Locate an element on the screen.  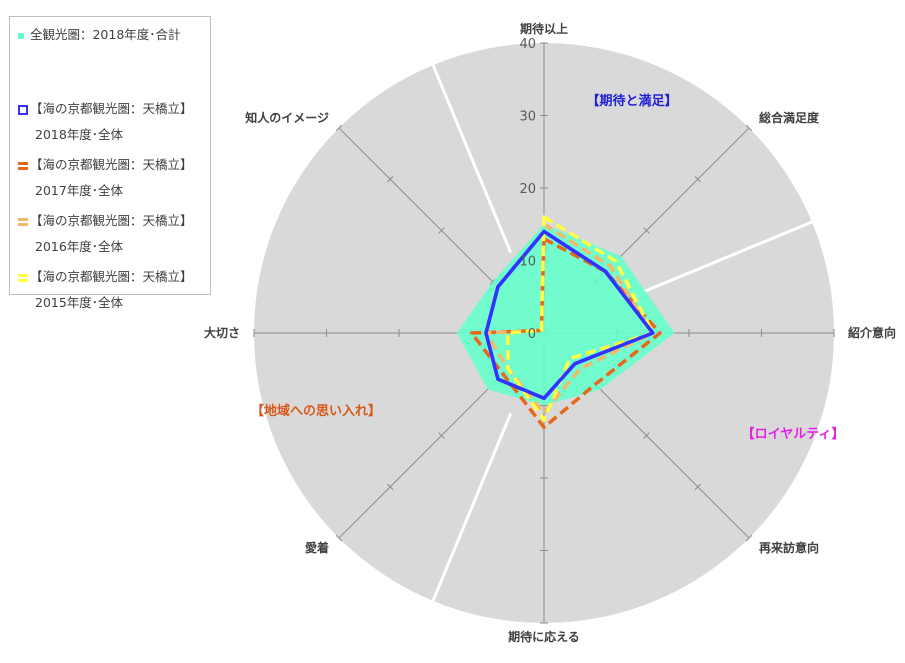
tick-label: 0 is located at coordinates (532, 334).